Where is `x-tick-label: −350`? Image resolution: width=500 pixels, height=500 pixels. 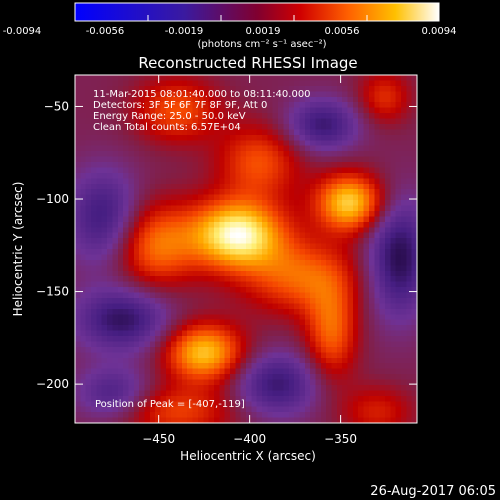 x-tick-label: −350 is located at coordinates (340, 439).